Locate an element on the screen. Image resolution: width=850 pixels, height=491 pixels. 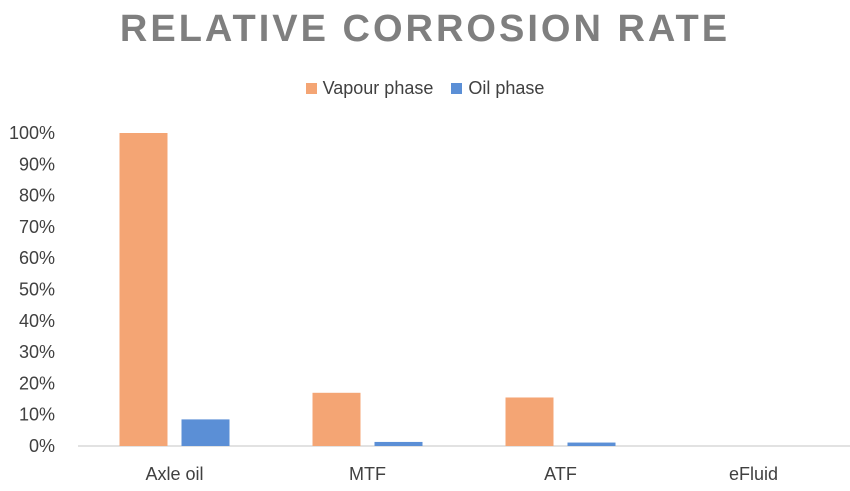
legend-item-vapour-phase: Vapour phase is located at coordinates (369, 88).